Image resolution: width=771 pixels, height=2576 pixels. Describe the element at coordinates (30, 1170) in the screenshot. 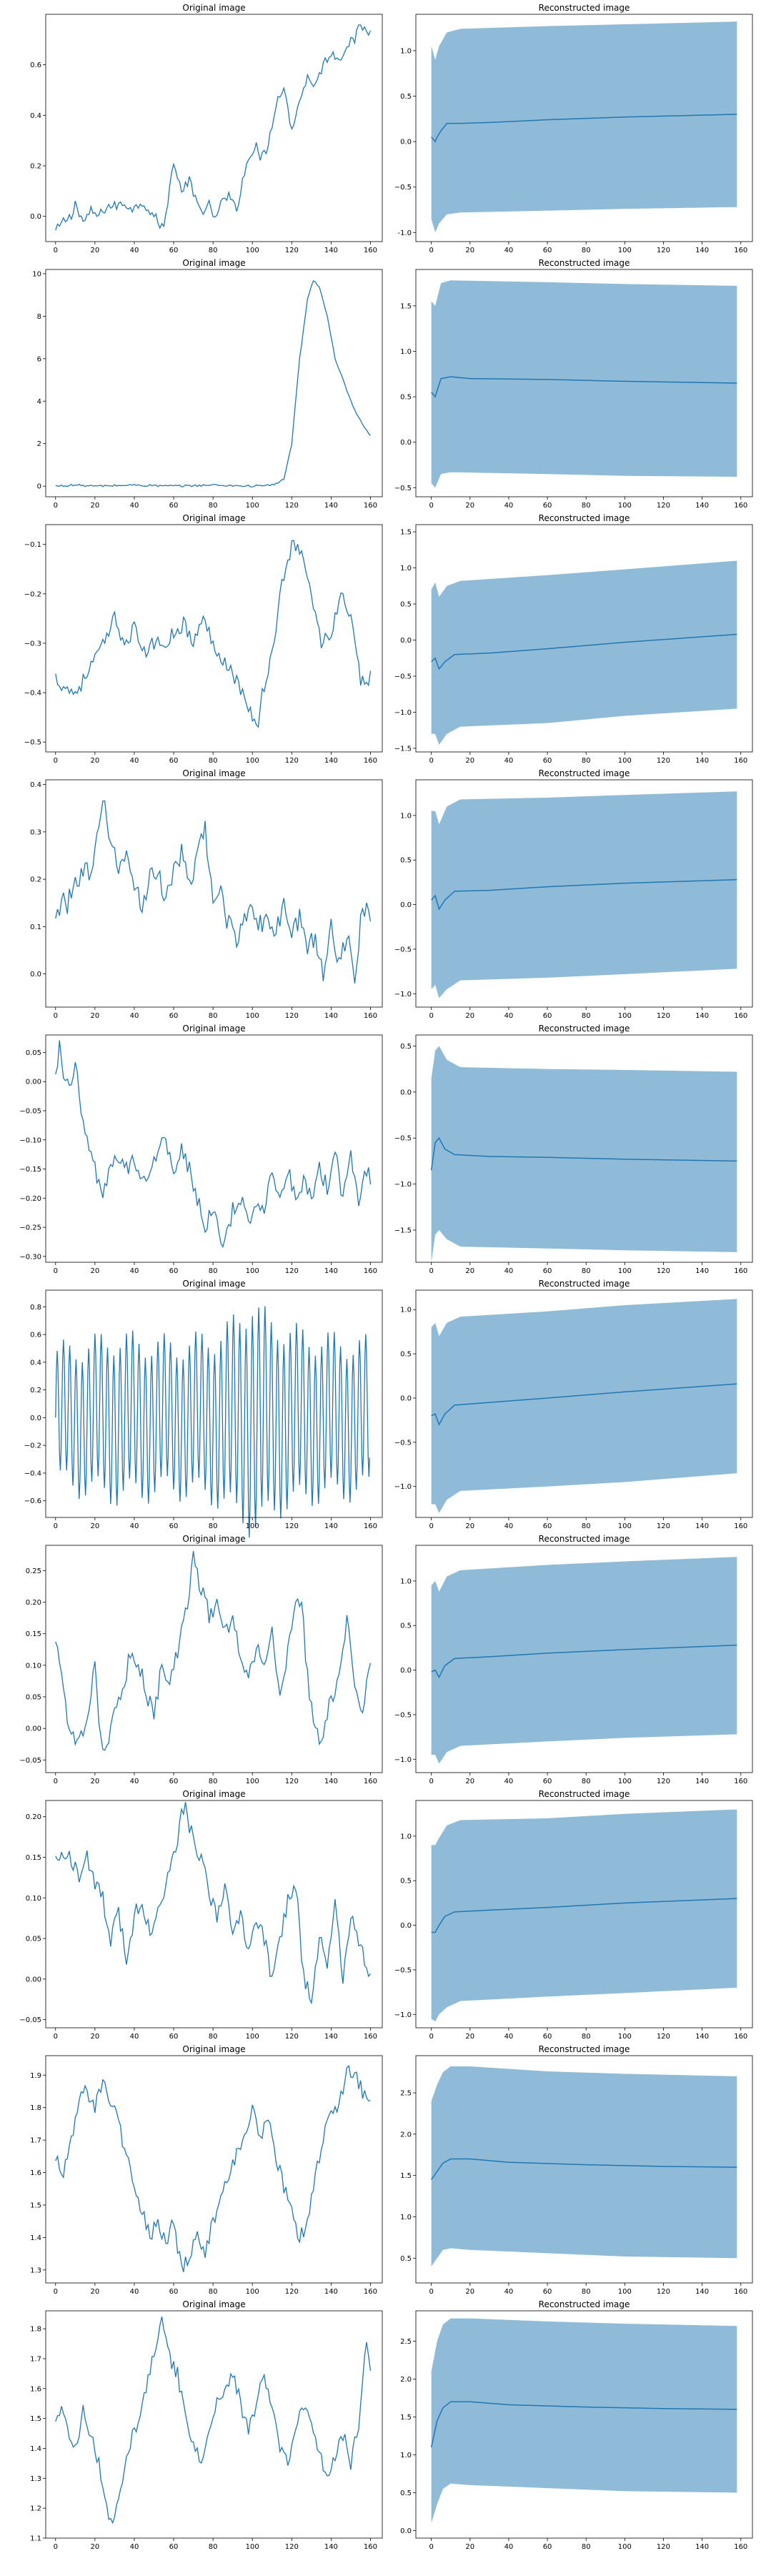

I see `y-tick-label: −0.15` at that location.